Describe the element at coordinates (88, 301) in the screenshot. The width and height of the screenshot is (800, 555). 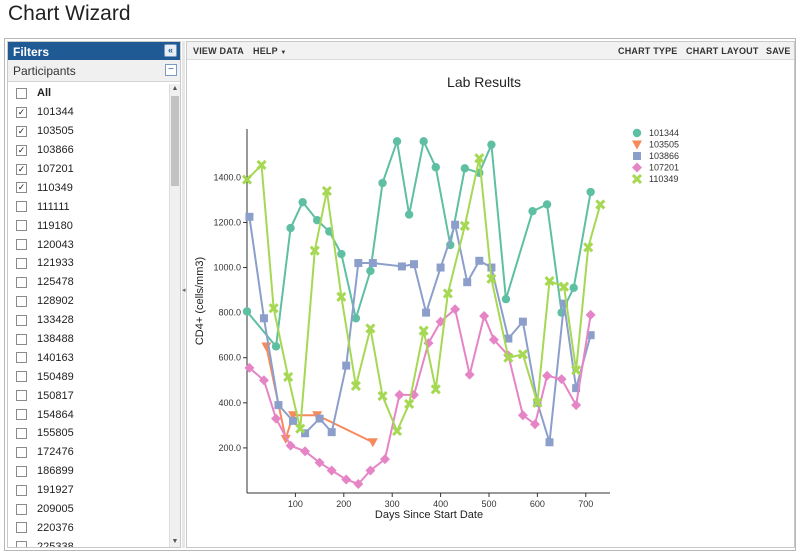
I see `participant-item: 128902` at that location.